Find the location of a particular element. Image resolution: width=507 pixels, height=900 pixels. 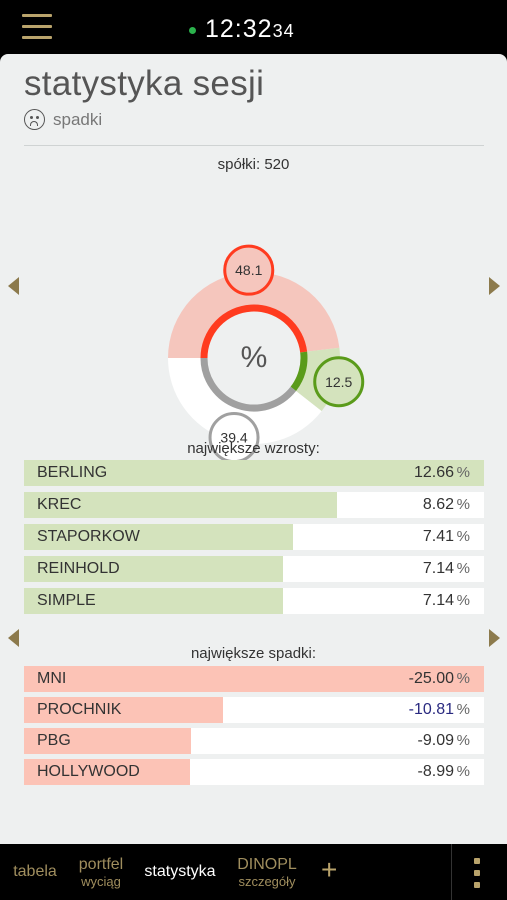

down-value-bubble: 48.1 is located at coordinates (249, 270).